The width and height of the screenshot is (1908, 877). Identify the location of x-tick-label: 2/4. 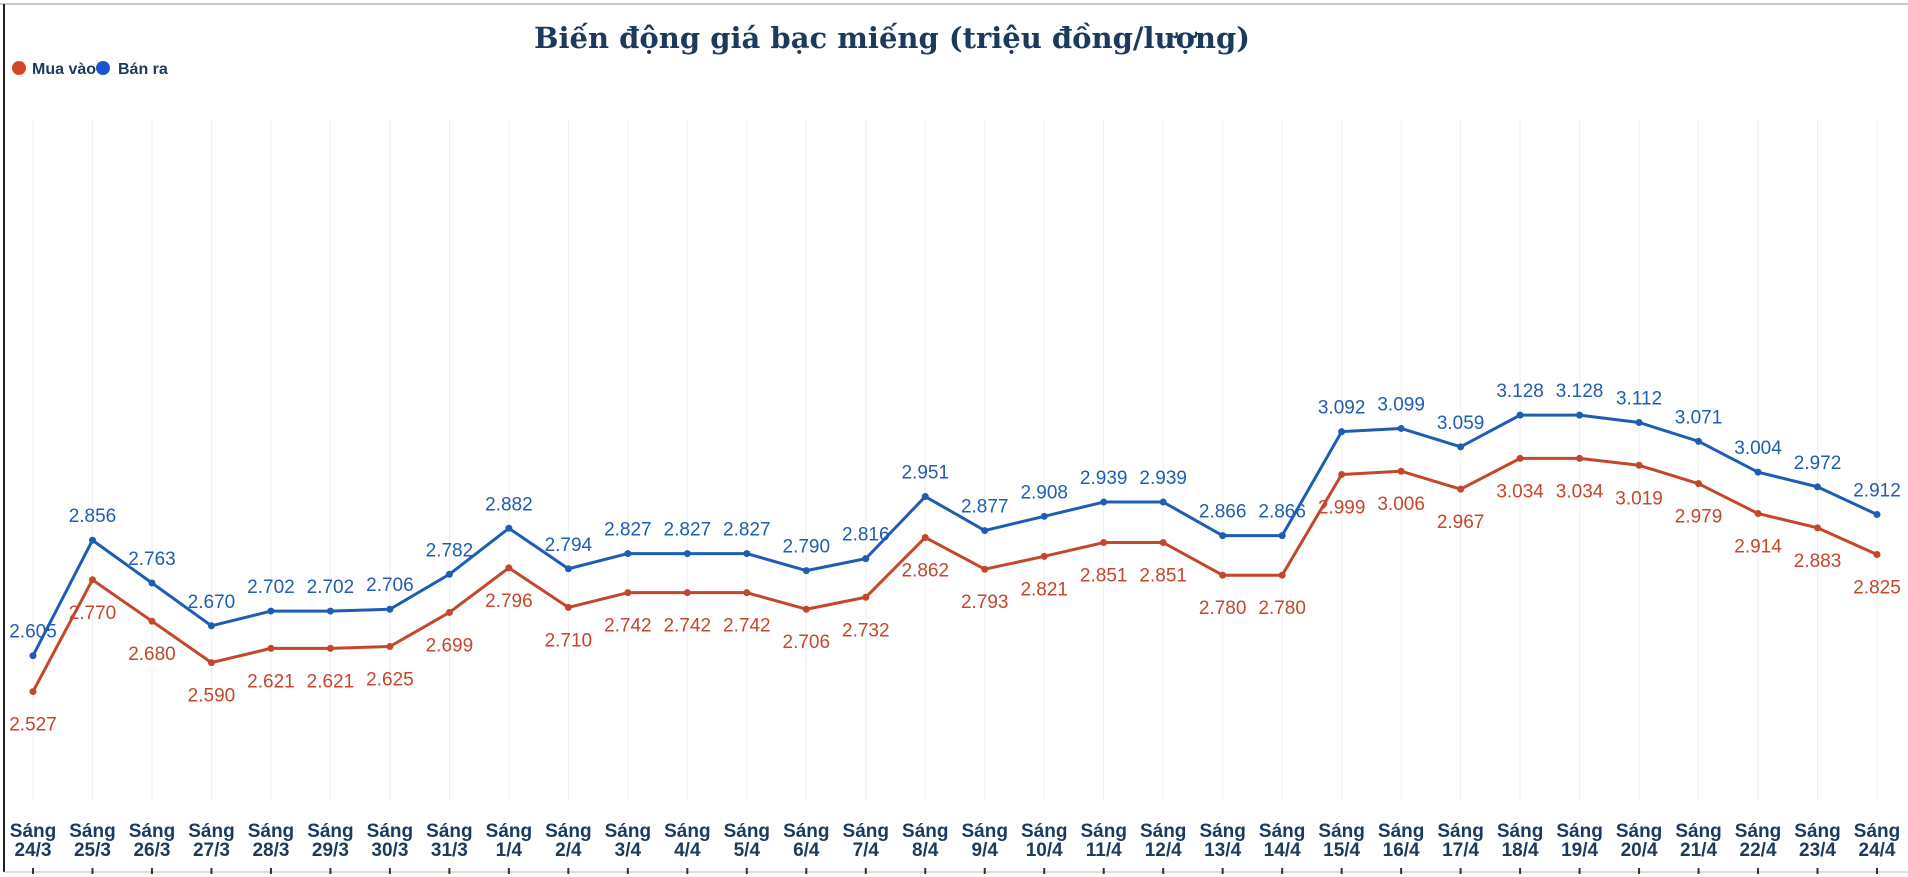
(568, 850).